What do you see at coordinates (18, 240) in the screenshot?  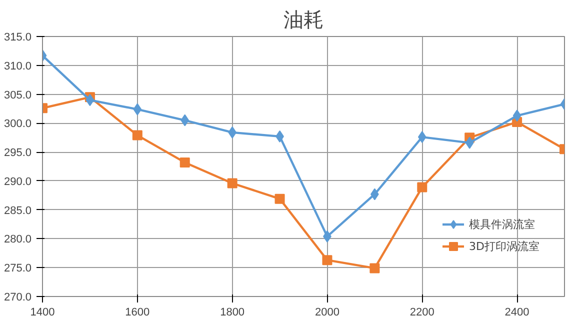 I see `y-tick-label: 280.0` at bounding box center [18, 240].